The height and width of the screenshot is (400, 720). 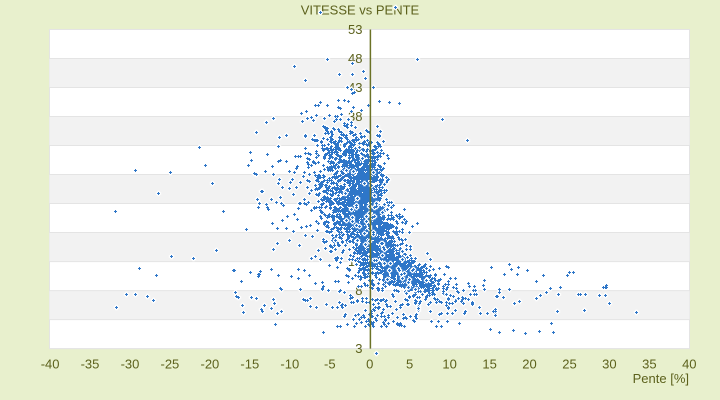 I want to click on svg-text: -15, so click(x=249, y=364).